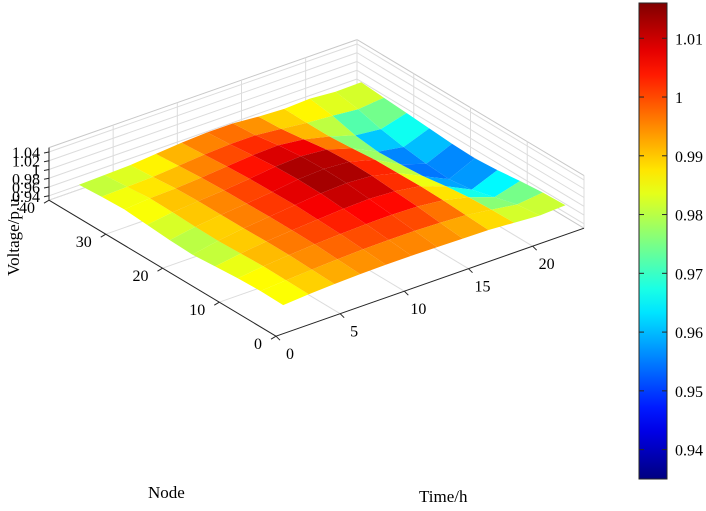 The width and height of the screenshot is (706, 511). I want to click on y-axis-label: Node, so click(166, 492).